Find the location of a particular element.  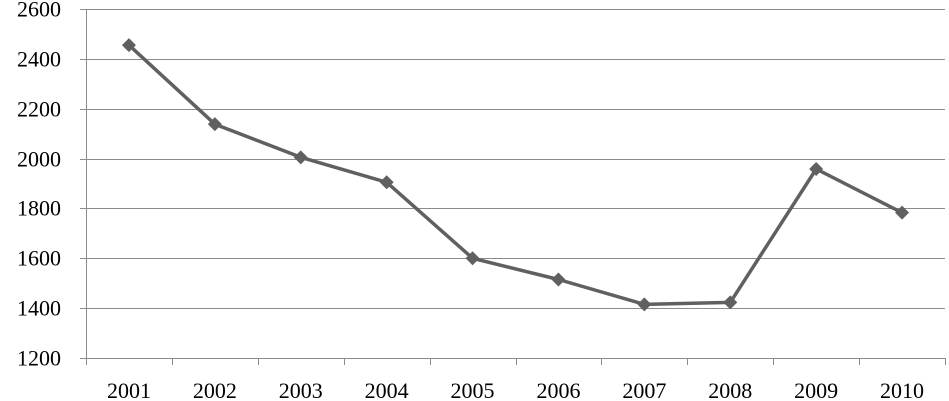

y-tick-label: 1800 is located at coordinates (39, 208).